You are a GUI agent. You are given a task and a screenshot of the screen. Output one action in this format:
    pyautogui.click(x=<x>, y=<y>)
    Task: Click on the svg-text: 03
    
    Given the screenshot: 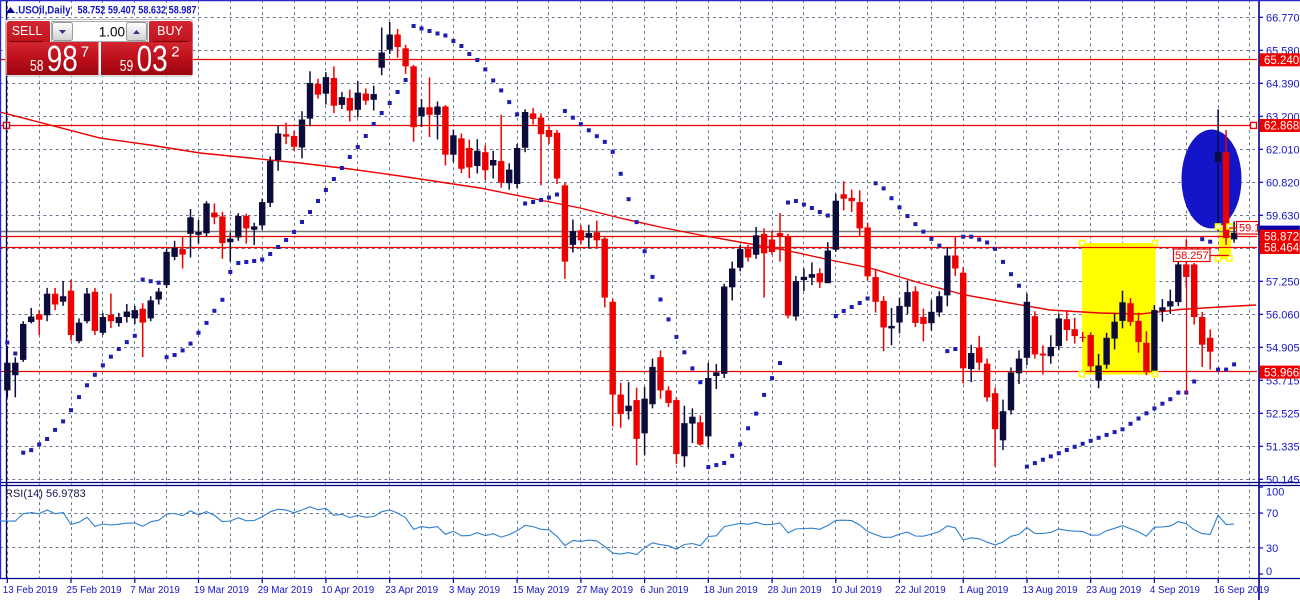 What is the action you would take?
    pyautogui.click(x=152, y=58)
    